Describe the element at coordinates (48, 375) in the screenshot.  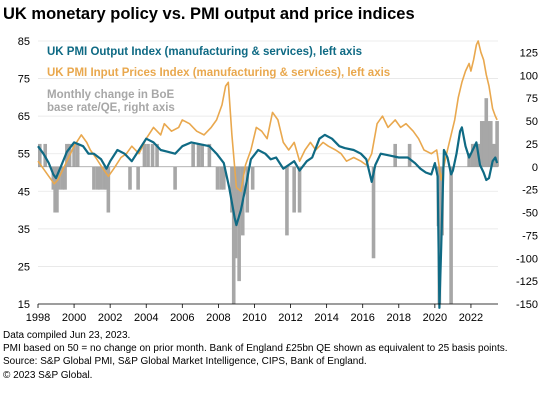
I see `note-copyright: © 2023 S&P Global.` at that location.